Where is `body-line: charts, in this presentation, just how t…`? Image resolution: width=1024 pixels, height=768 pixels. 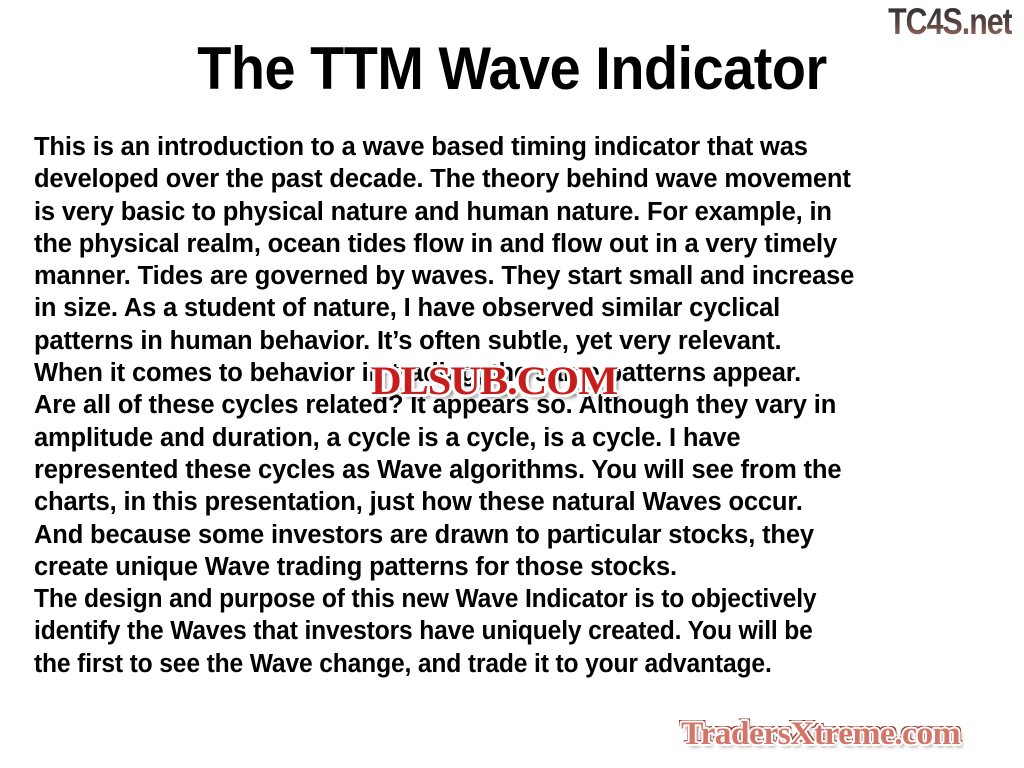
body-line: charts, in this presentation, just how t… is located at coordinates (418, 502).